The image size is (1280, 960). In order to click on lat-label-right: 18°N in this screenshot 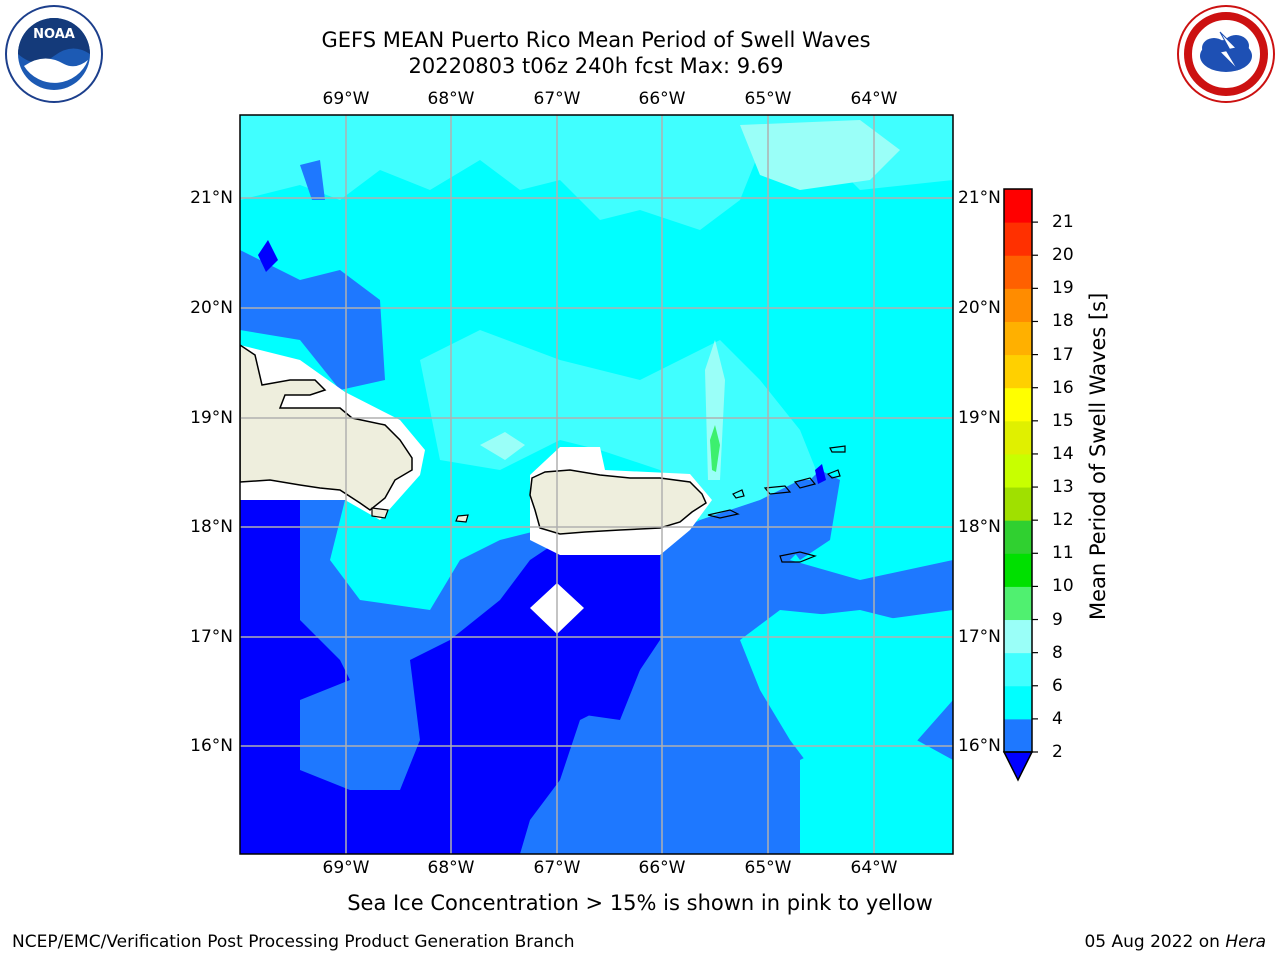, I will do `click(979, 527)`.